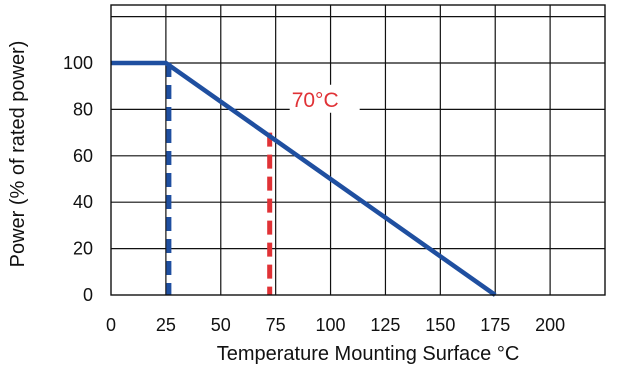 The image size is (621, 367). What do you see at coordinates (83, 156) in the screenshot?
I see `y-tick-label: 60` at bounding box center [83, 156].